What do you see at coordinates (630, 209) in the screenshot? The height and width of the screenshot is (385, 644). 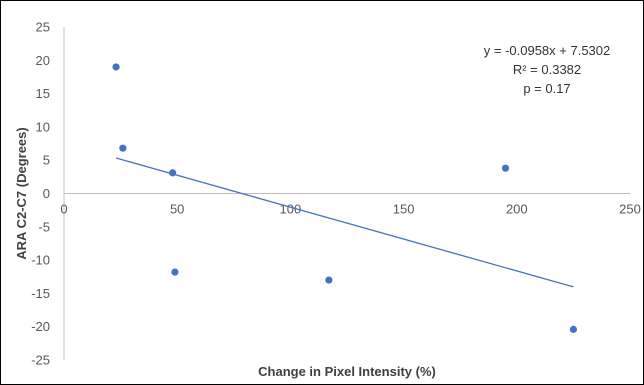 I see `x-tick-label: 250` at bounding box center [630, 209].